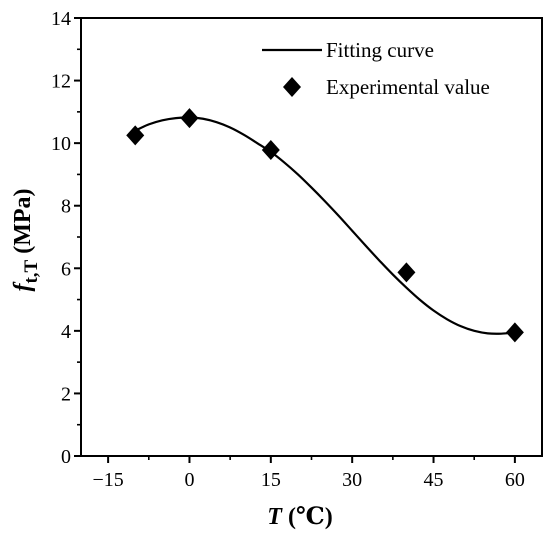 Image resolution: width=550 pixels, height=534 pixels. What do you see at coordinates (380, 50) in the screenshot?
I see `legend-label-fitting-curve: Fitting curve` at bounding box center [380, 50].